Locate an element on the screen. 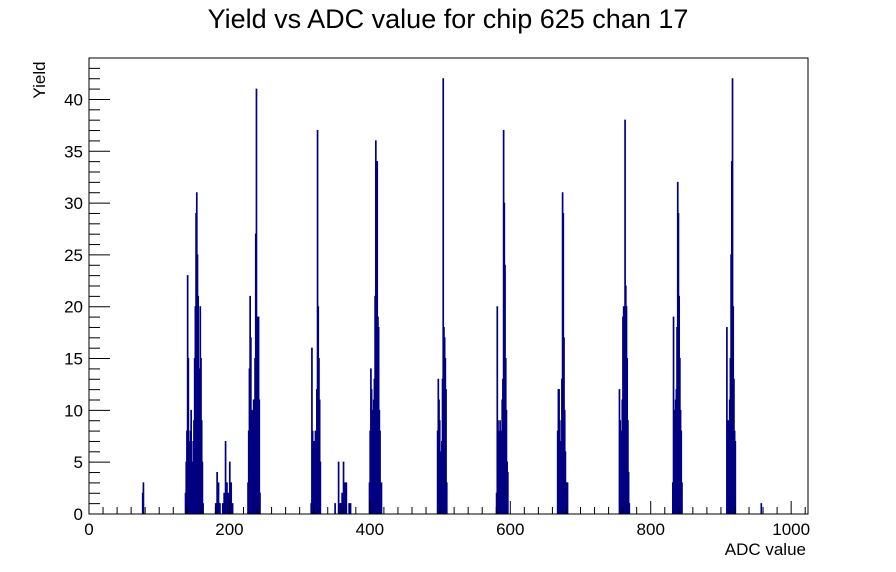  y-tick-label: 30 is located at coordinates (73, 203).